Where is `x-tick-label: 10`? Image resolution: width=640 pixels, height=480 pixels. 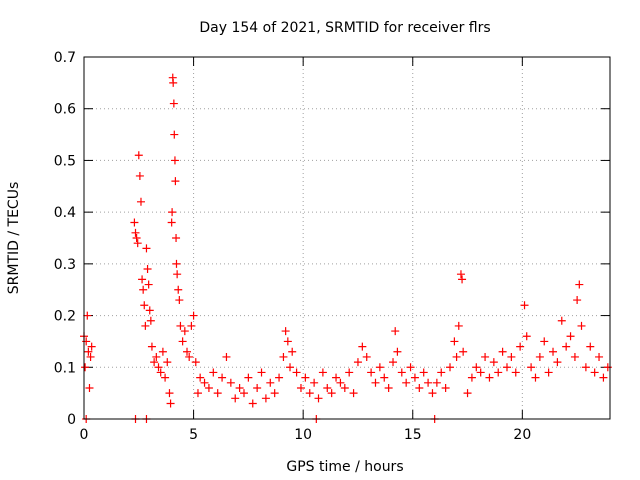
x-tick-label: 10 is located at coordinates (303, 435).